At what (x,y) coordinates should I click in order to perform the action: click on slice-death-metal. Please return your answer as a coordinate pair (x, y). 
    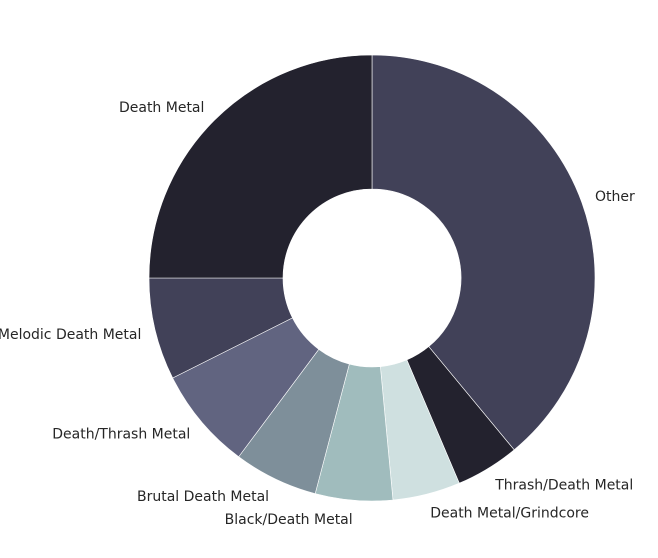
    Looking at the image, I should click on (260, 166).